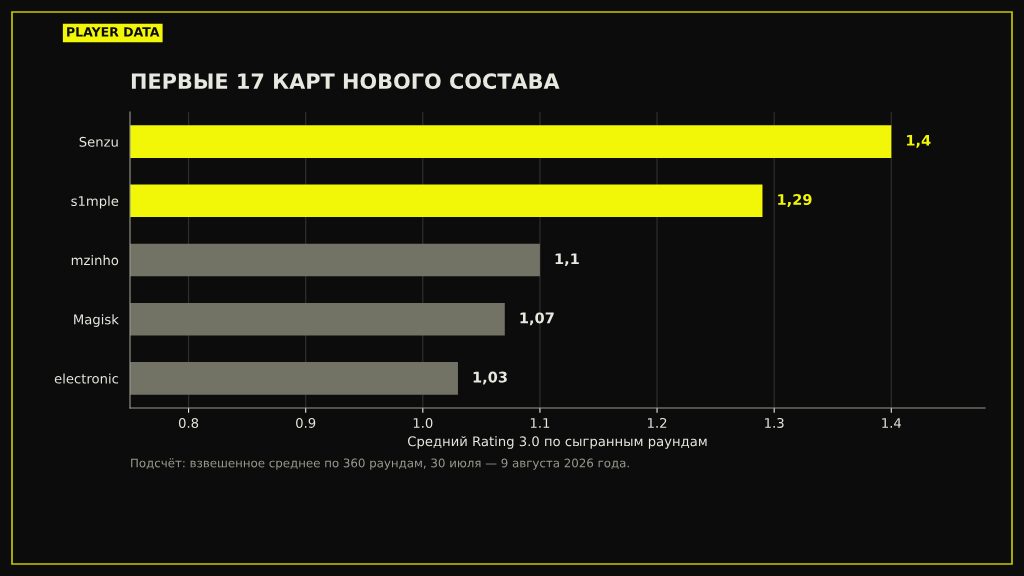  What do you see at coordinates (537, 319) in the screenshot?
I see `data-label: 1,07` at bounding box center [537, 319].